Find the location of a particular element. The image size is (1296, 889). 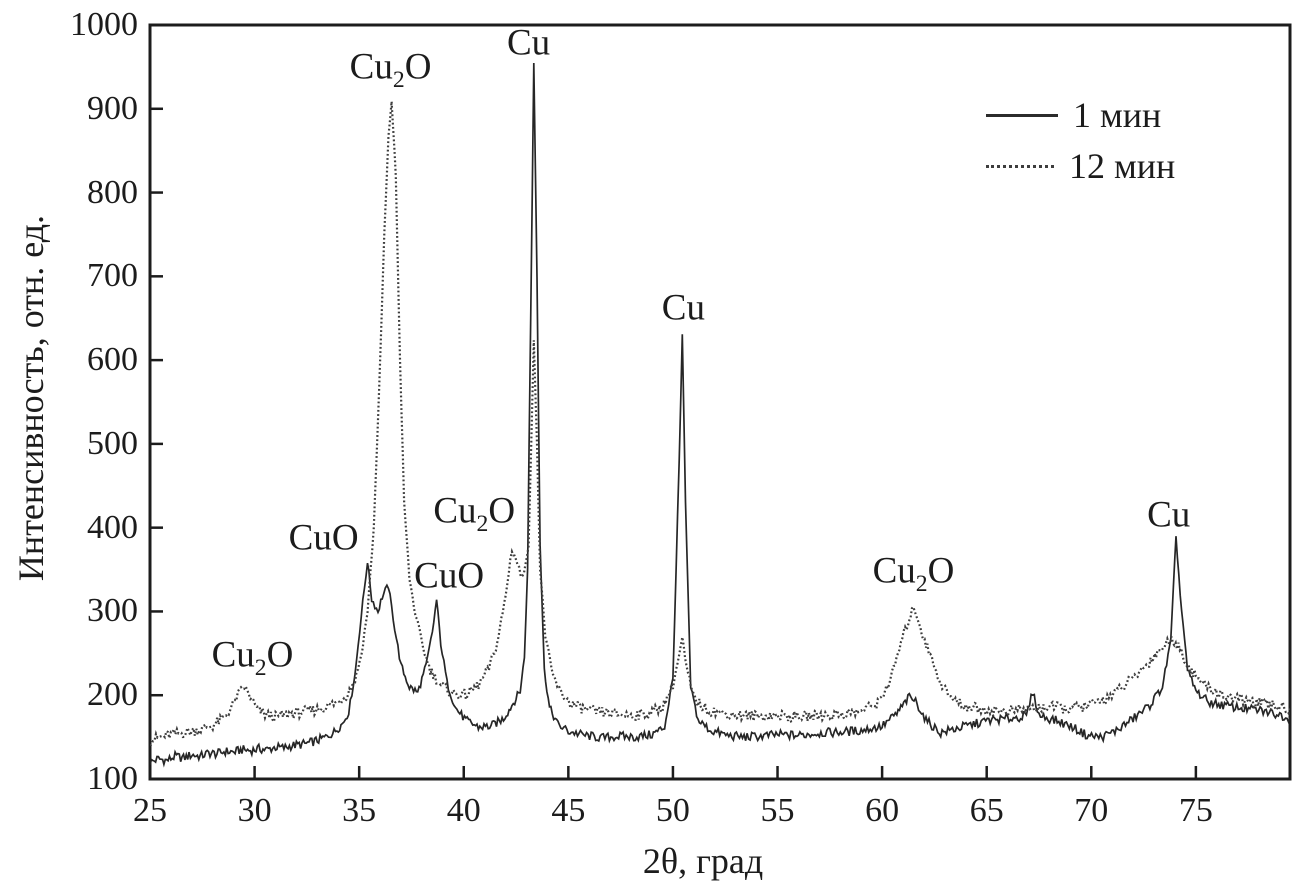

y-tick-label: 900 is located at coordinates (112, 108).